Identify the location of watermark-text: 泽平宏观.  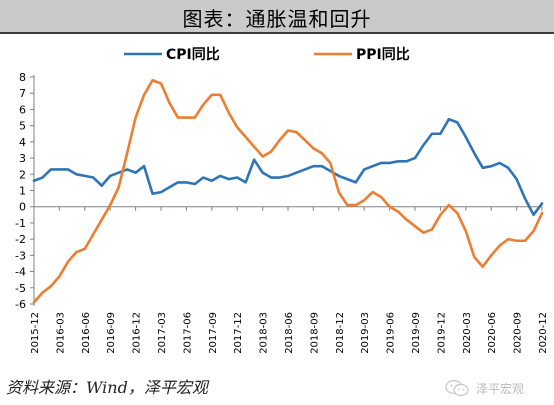
(500, 389).